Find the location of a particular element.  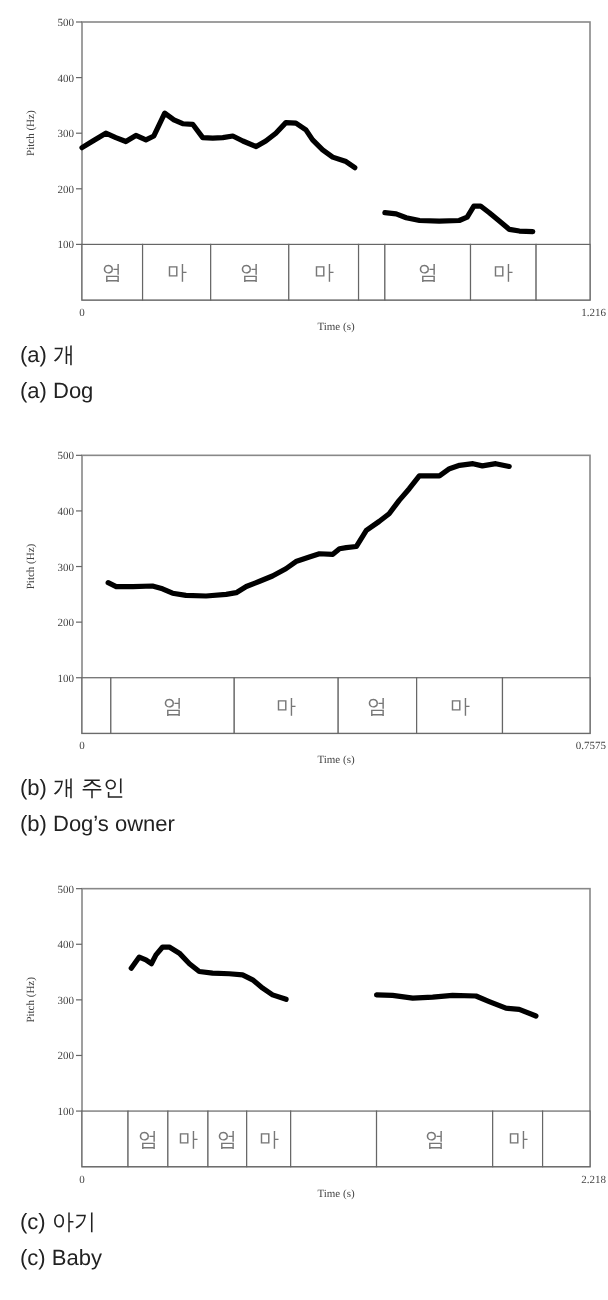

text: (c) Baby is located at coordinates (61, 1258).